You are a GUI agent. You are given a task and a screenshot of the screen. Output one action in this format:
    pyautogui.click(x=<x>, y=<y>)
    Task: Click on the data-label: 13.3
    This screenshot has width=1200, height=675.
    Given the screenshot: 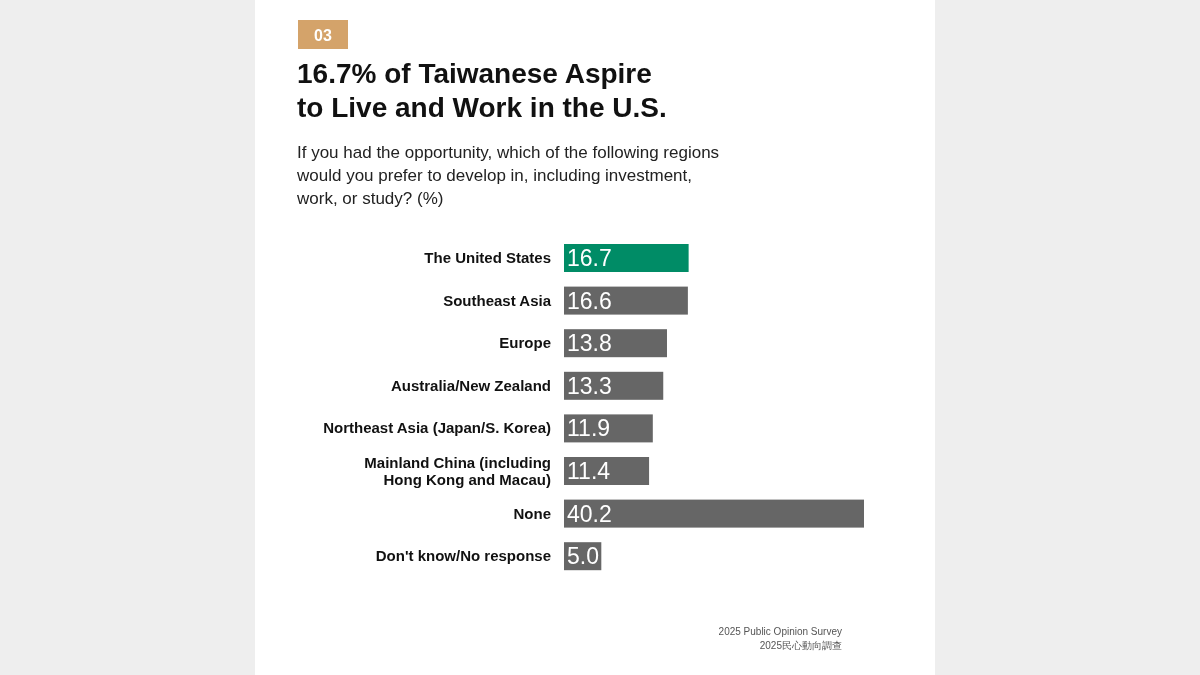 What is the action you would take?
    pyautogui.click(x=589, y=385)
    